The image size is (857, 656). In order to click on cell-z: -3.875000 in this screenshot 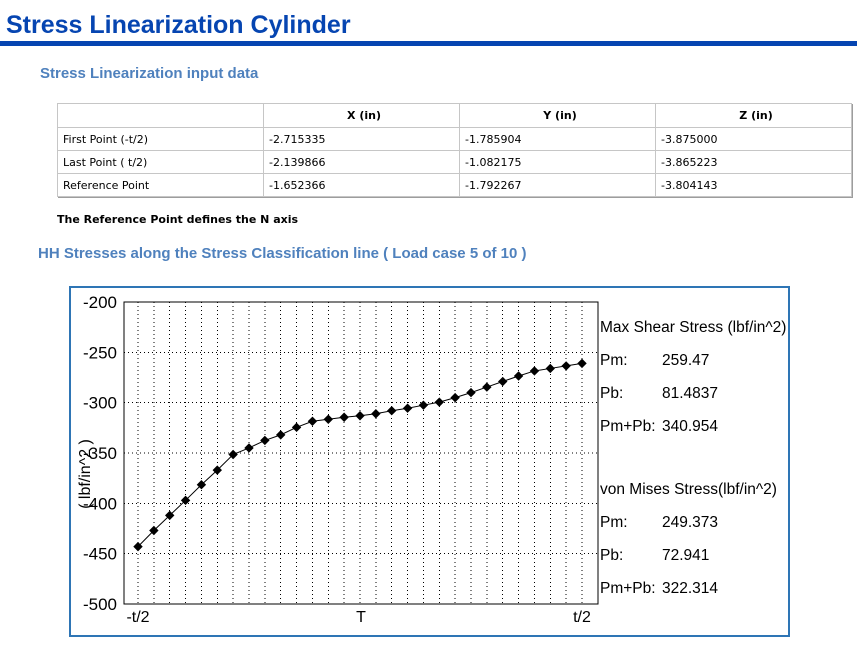, I will do `click(753, 139)`.